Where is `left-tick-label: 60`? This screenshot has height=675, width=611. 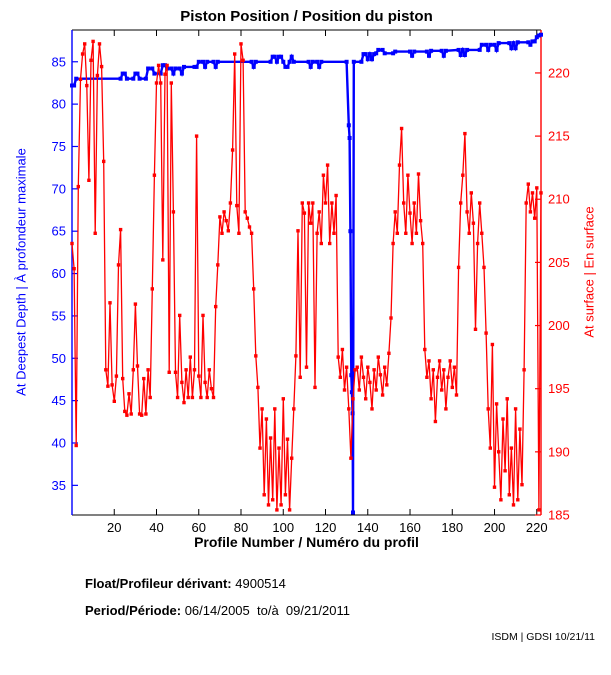 left-tick-label: 60 is located at coordinates (59, 273).